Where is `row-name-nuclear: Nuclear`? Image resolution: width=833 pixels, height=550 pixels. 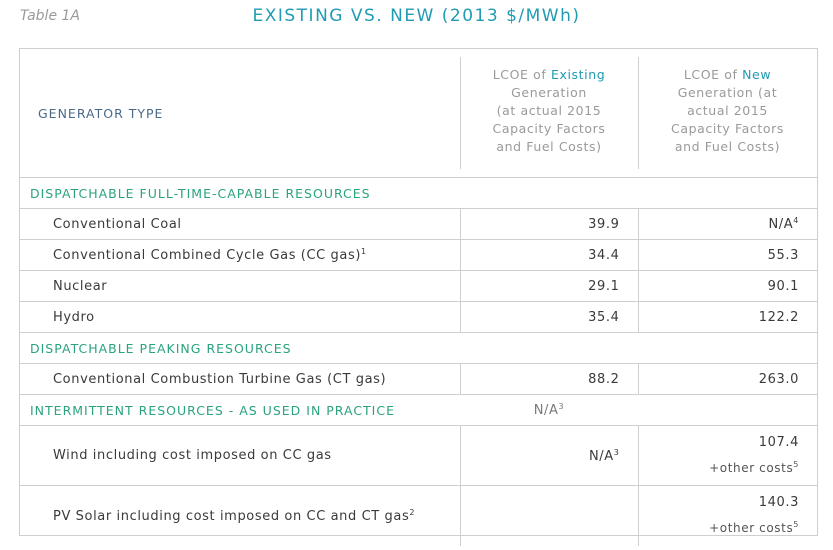
row-name-nuclear: Nuclear is located at coordinates (240, 286).